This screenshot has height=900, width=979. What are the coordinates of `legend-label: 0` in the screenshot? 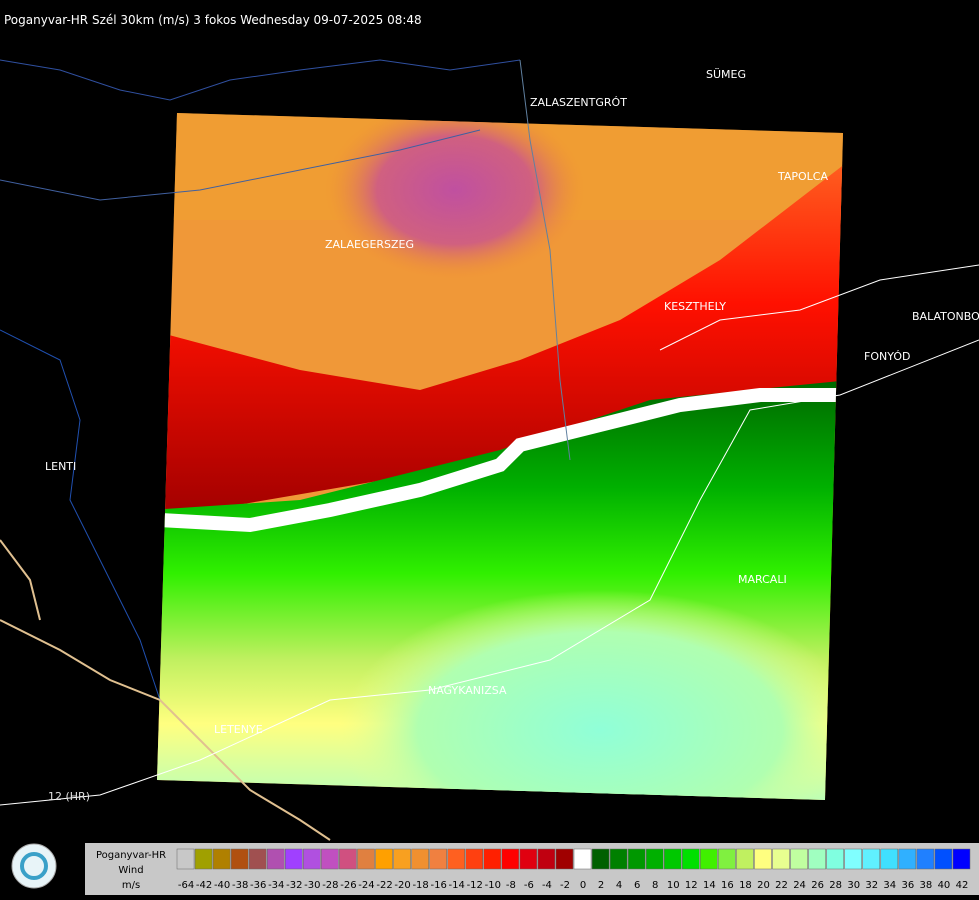 It's located at (583, 885).